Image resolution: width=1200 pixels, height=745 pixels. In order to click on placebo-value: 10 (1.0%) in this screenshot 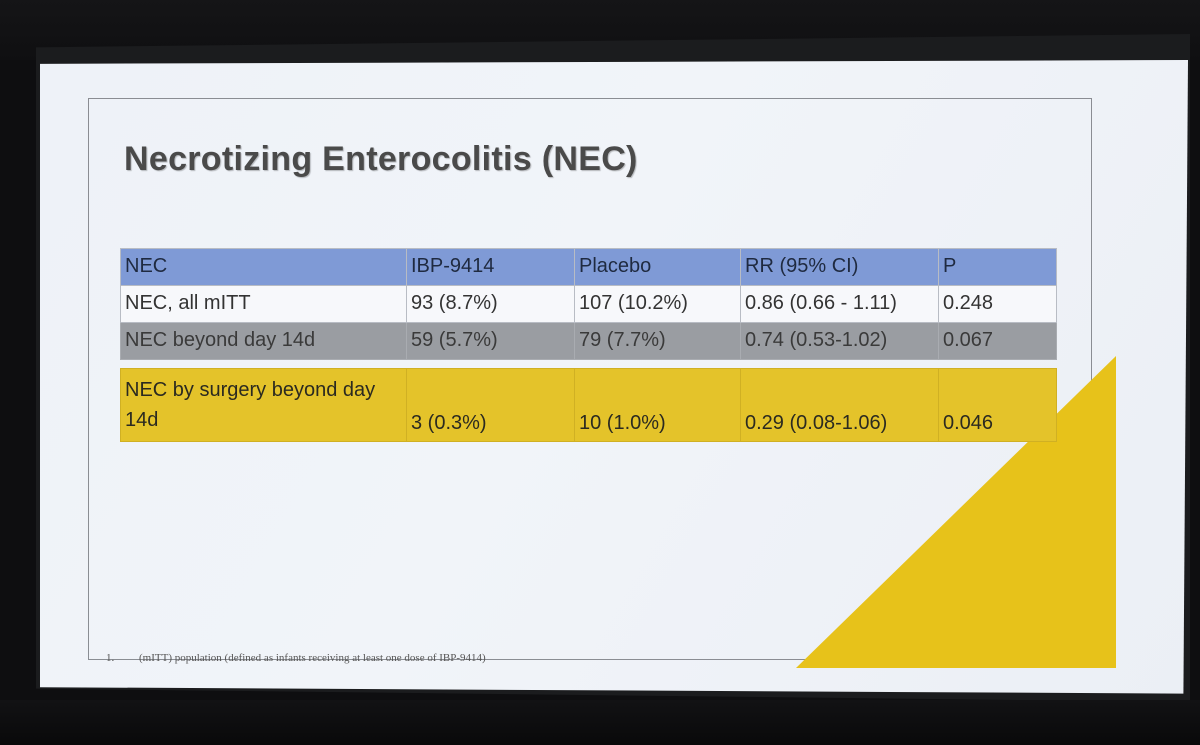, I will do `click(657, 405)`.